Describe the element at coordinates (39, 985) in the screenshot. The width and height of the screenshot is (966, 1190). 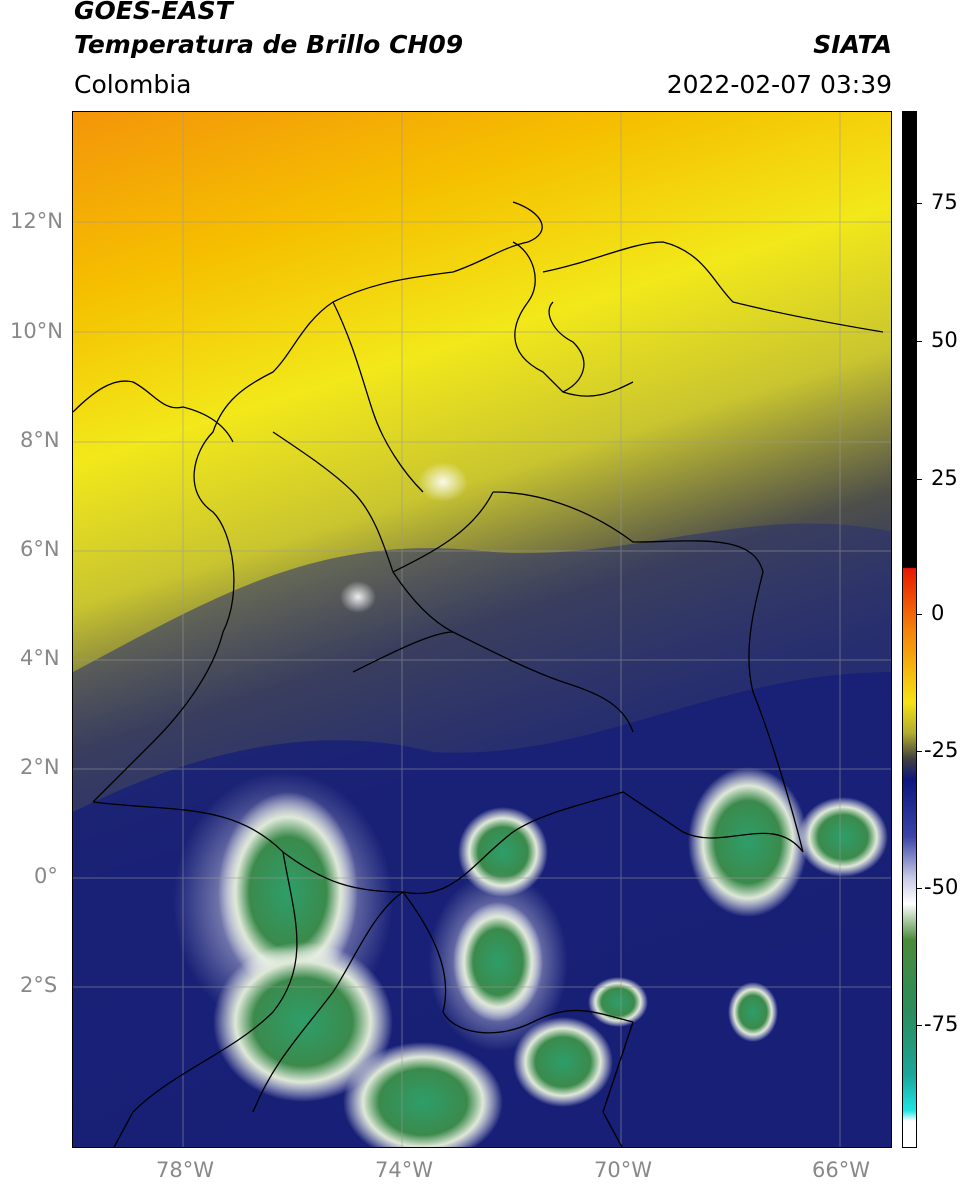
I see `lat-label-2s: 2°S` at that location.